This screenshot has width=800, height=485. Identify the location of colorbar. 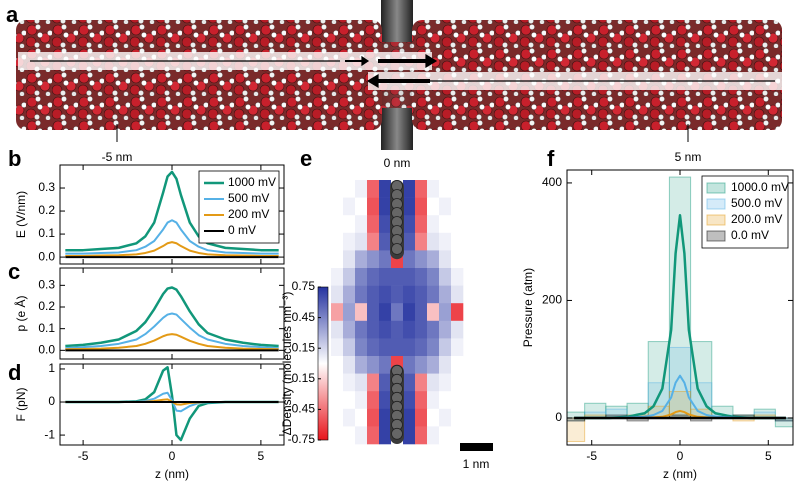
(323, 363).